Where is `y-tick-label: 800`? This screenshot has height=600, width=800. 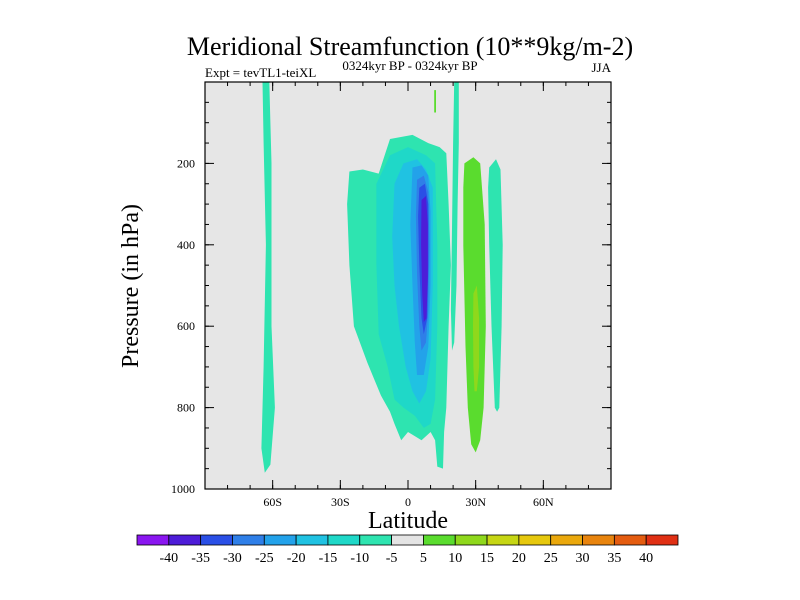
y-tick-label: 800 is located at coordinates (186, 408).